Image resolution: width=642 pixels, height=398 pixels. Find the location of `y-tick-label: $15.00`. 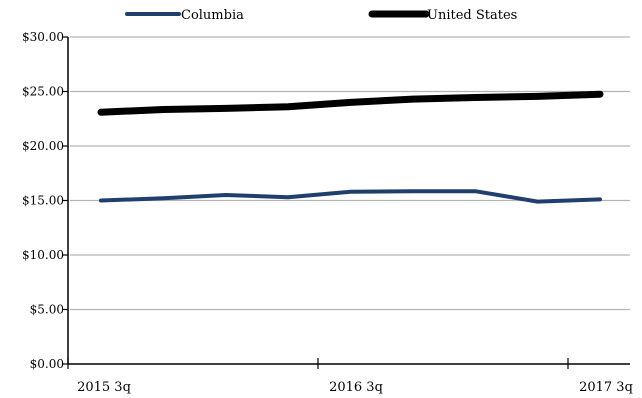

y-tick-label: $15.00 is located at coordinates (43, 201).